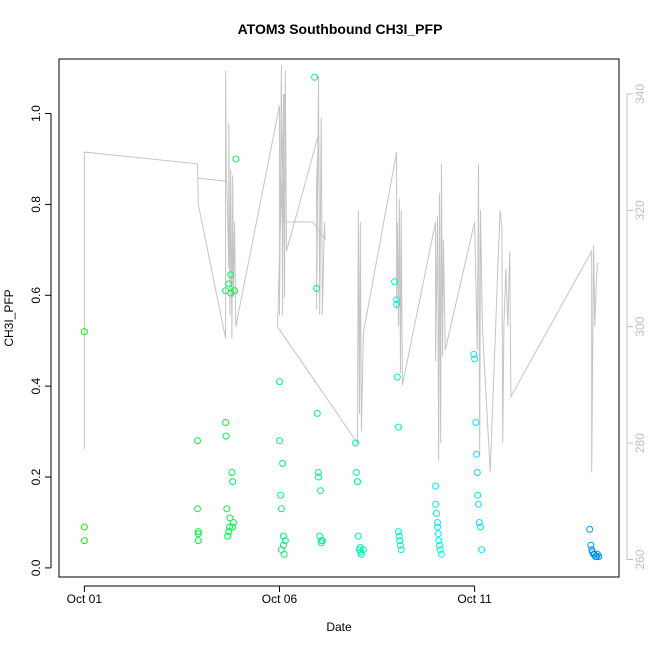  I want to click on x-axis: Oct 01 Oct 06 Oct 11, so click(279, 595).